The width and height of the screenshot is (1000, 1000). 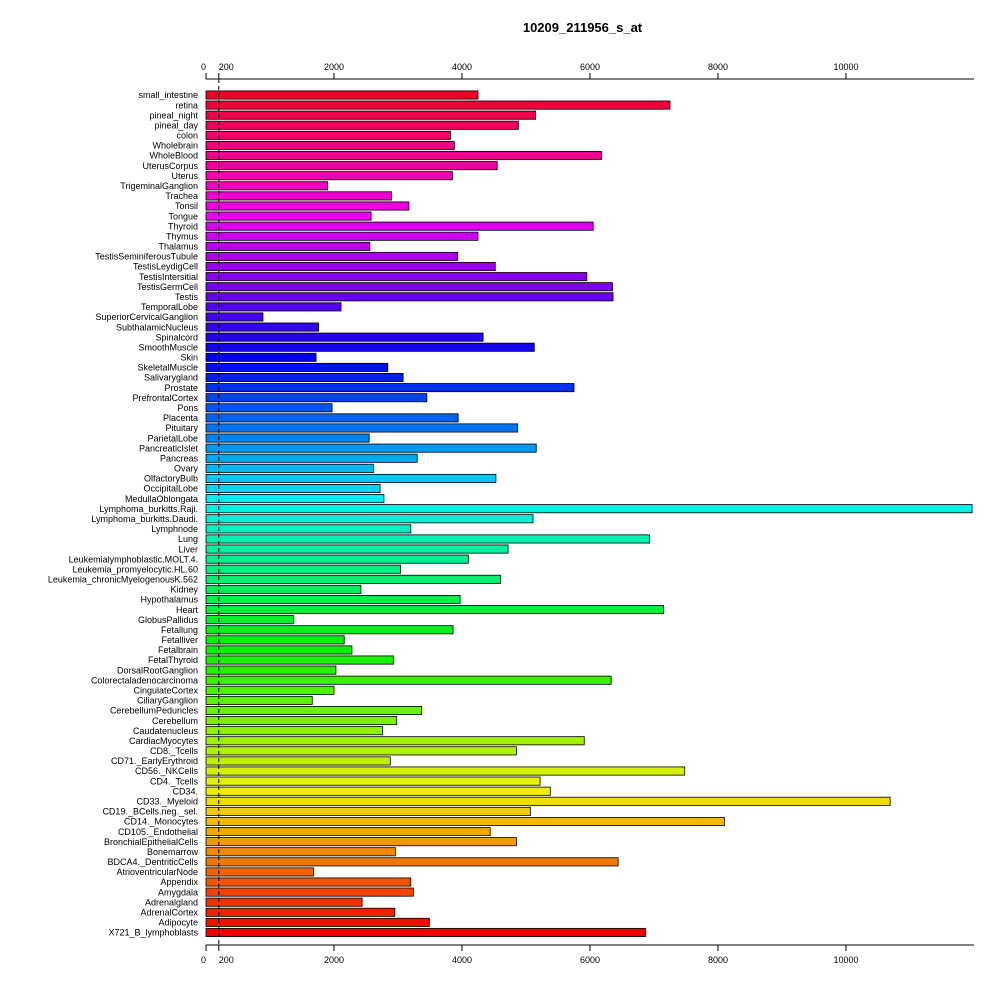 What do you see at coordinates (152, 862) in the screenshot?
I see `category-label: BDCA4._DentriticCells` at bounding box center [152, 862].